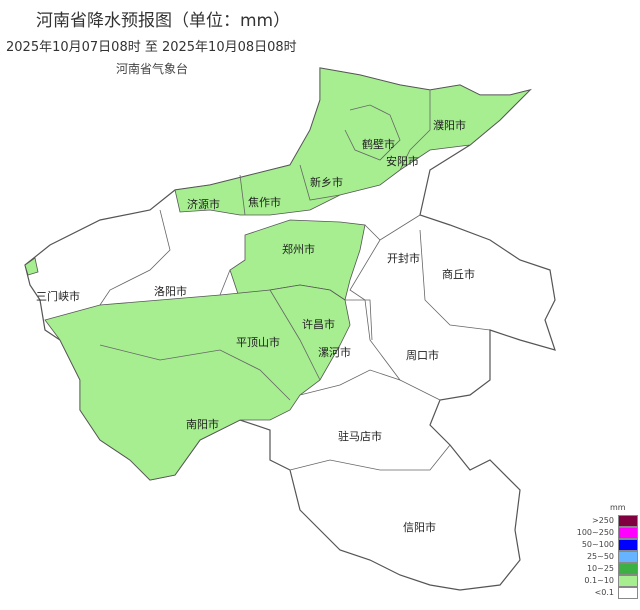  I want to click on legend-item: >250, so click(612, 521).